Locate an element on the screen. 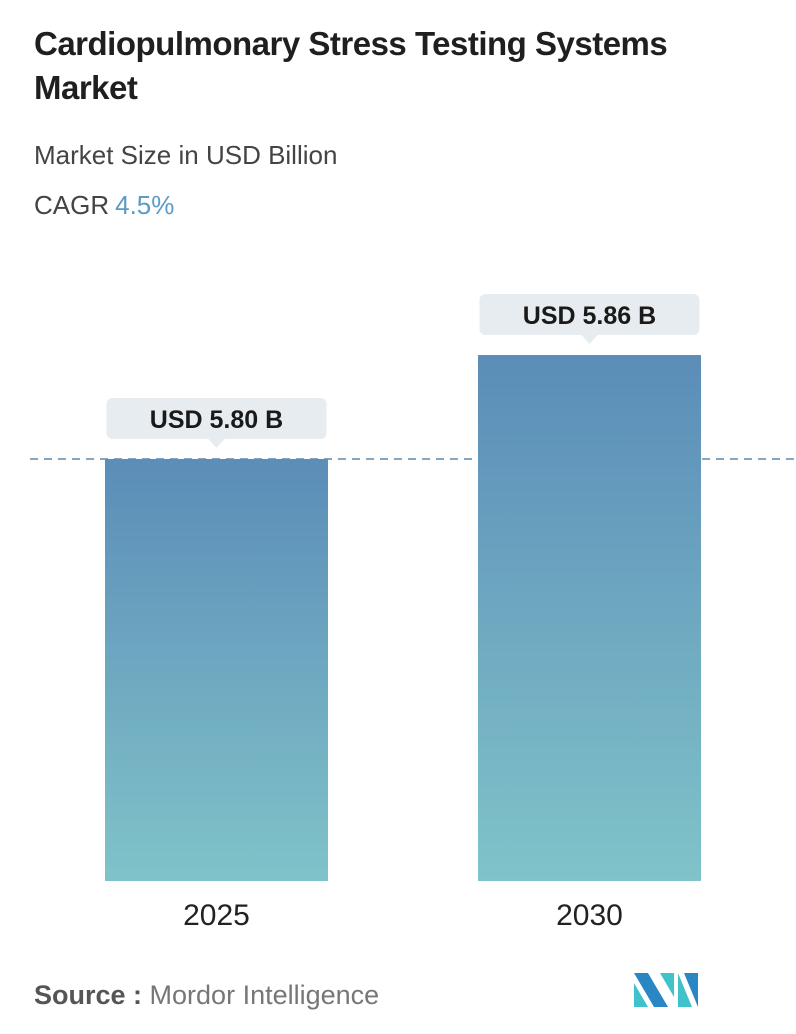 The height and width of the screenshot is (1034, 796). mordor-logo-icon is located at coordinates (666, 990).